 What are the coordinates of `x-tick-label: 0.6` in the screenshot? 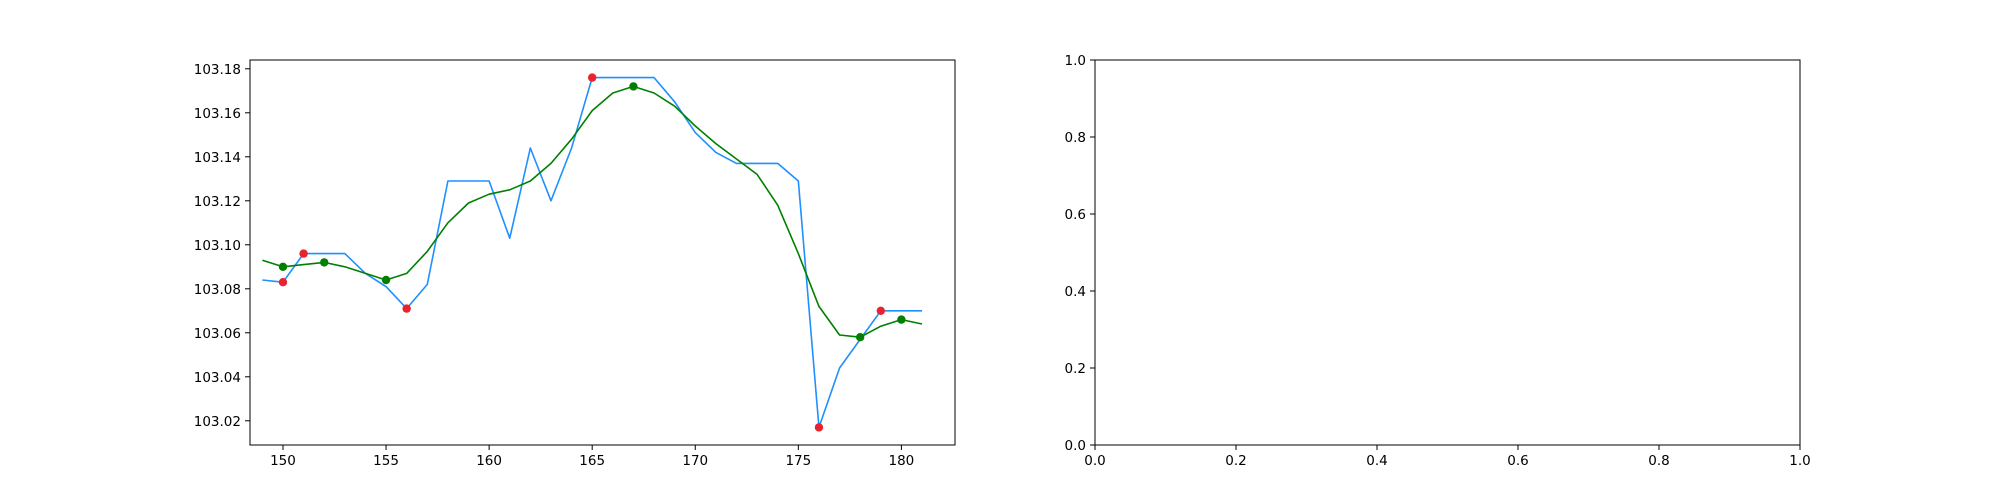 It's located at (1517, 461).